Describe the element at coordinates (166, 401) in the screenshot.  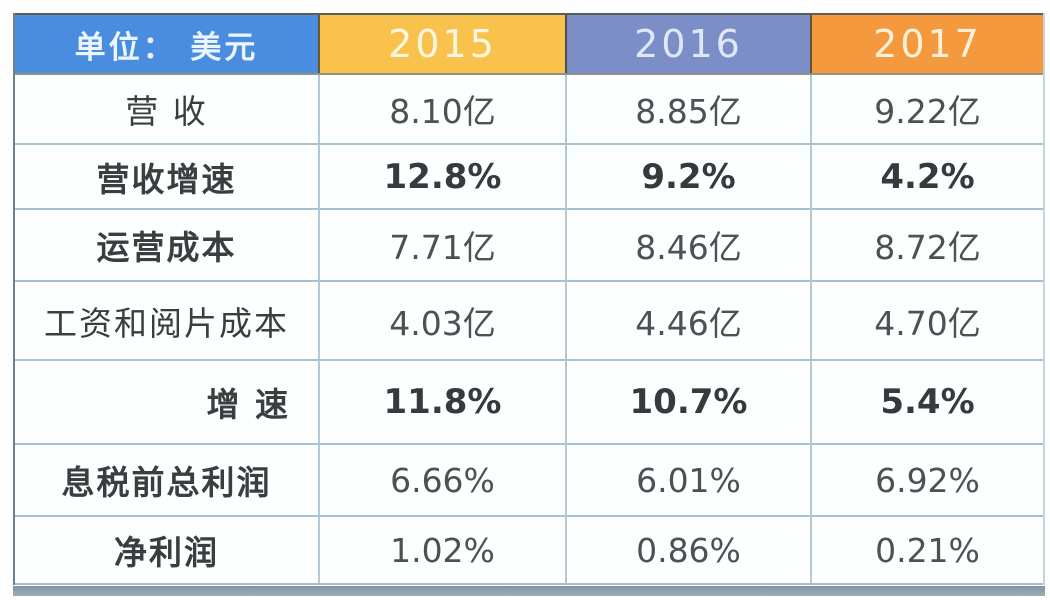
I see `row-label-cost-growth: 增 速` at that location.